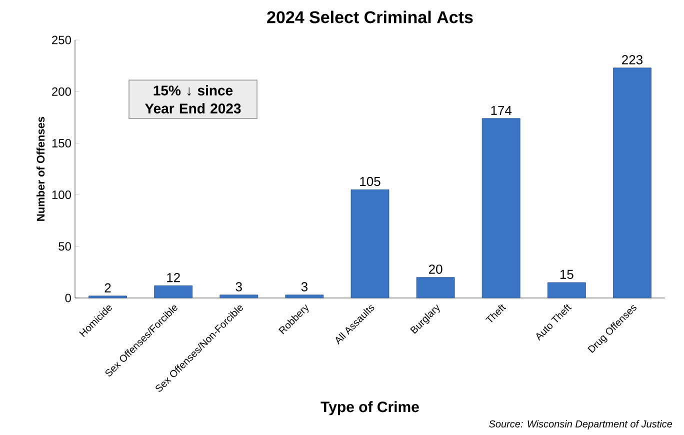 This screenshot has width=684, height=435. Describe the element at coordinates (370, 181) in the screenshot. I see `data-label: 105` at that location.